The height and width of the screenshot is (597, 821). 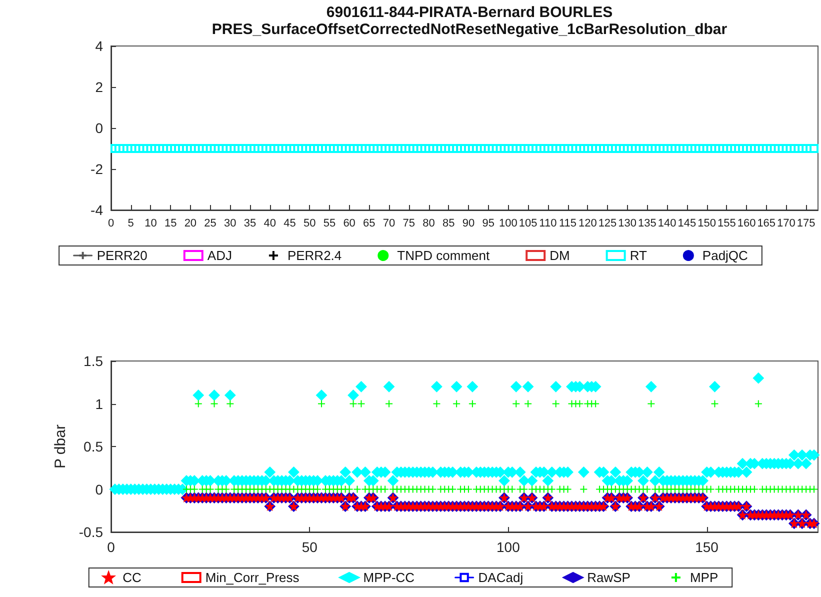 What do you see at coordinates (667, 224) in the screenshot?
I see `x-tick-label: 140` at bounding box center [667, 224].